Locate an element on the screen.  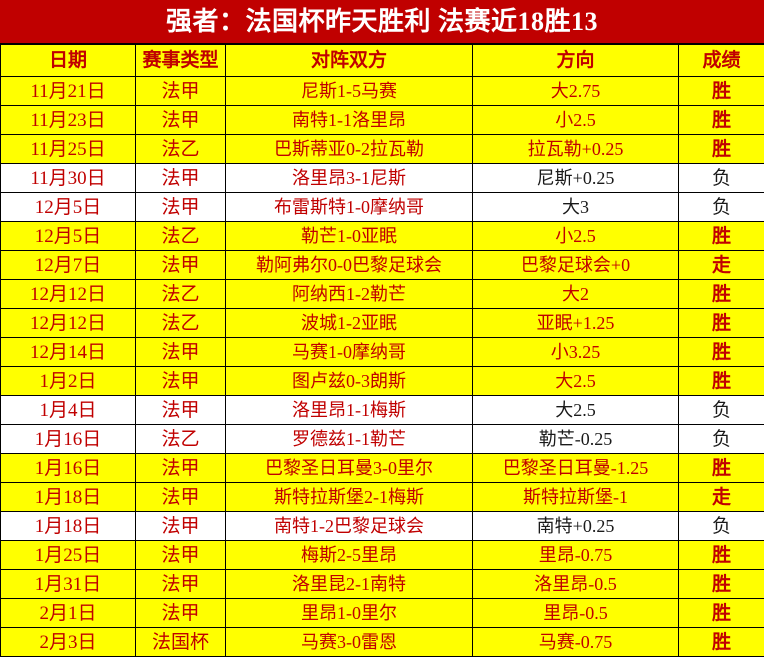
cell-direction: 南特+0.25 is located at coordinates (576, 526).